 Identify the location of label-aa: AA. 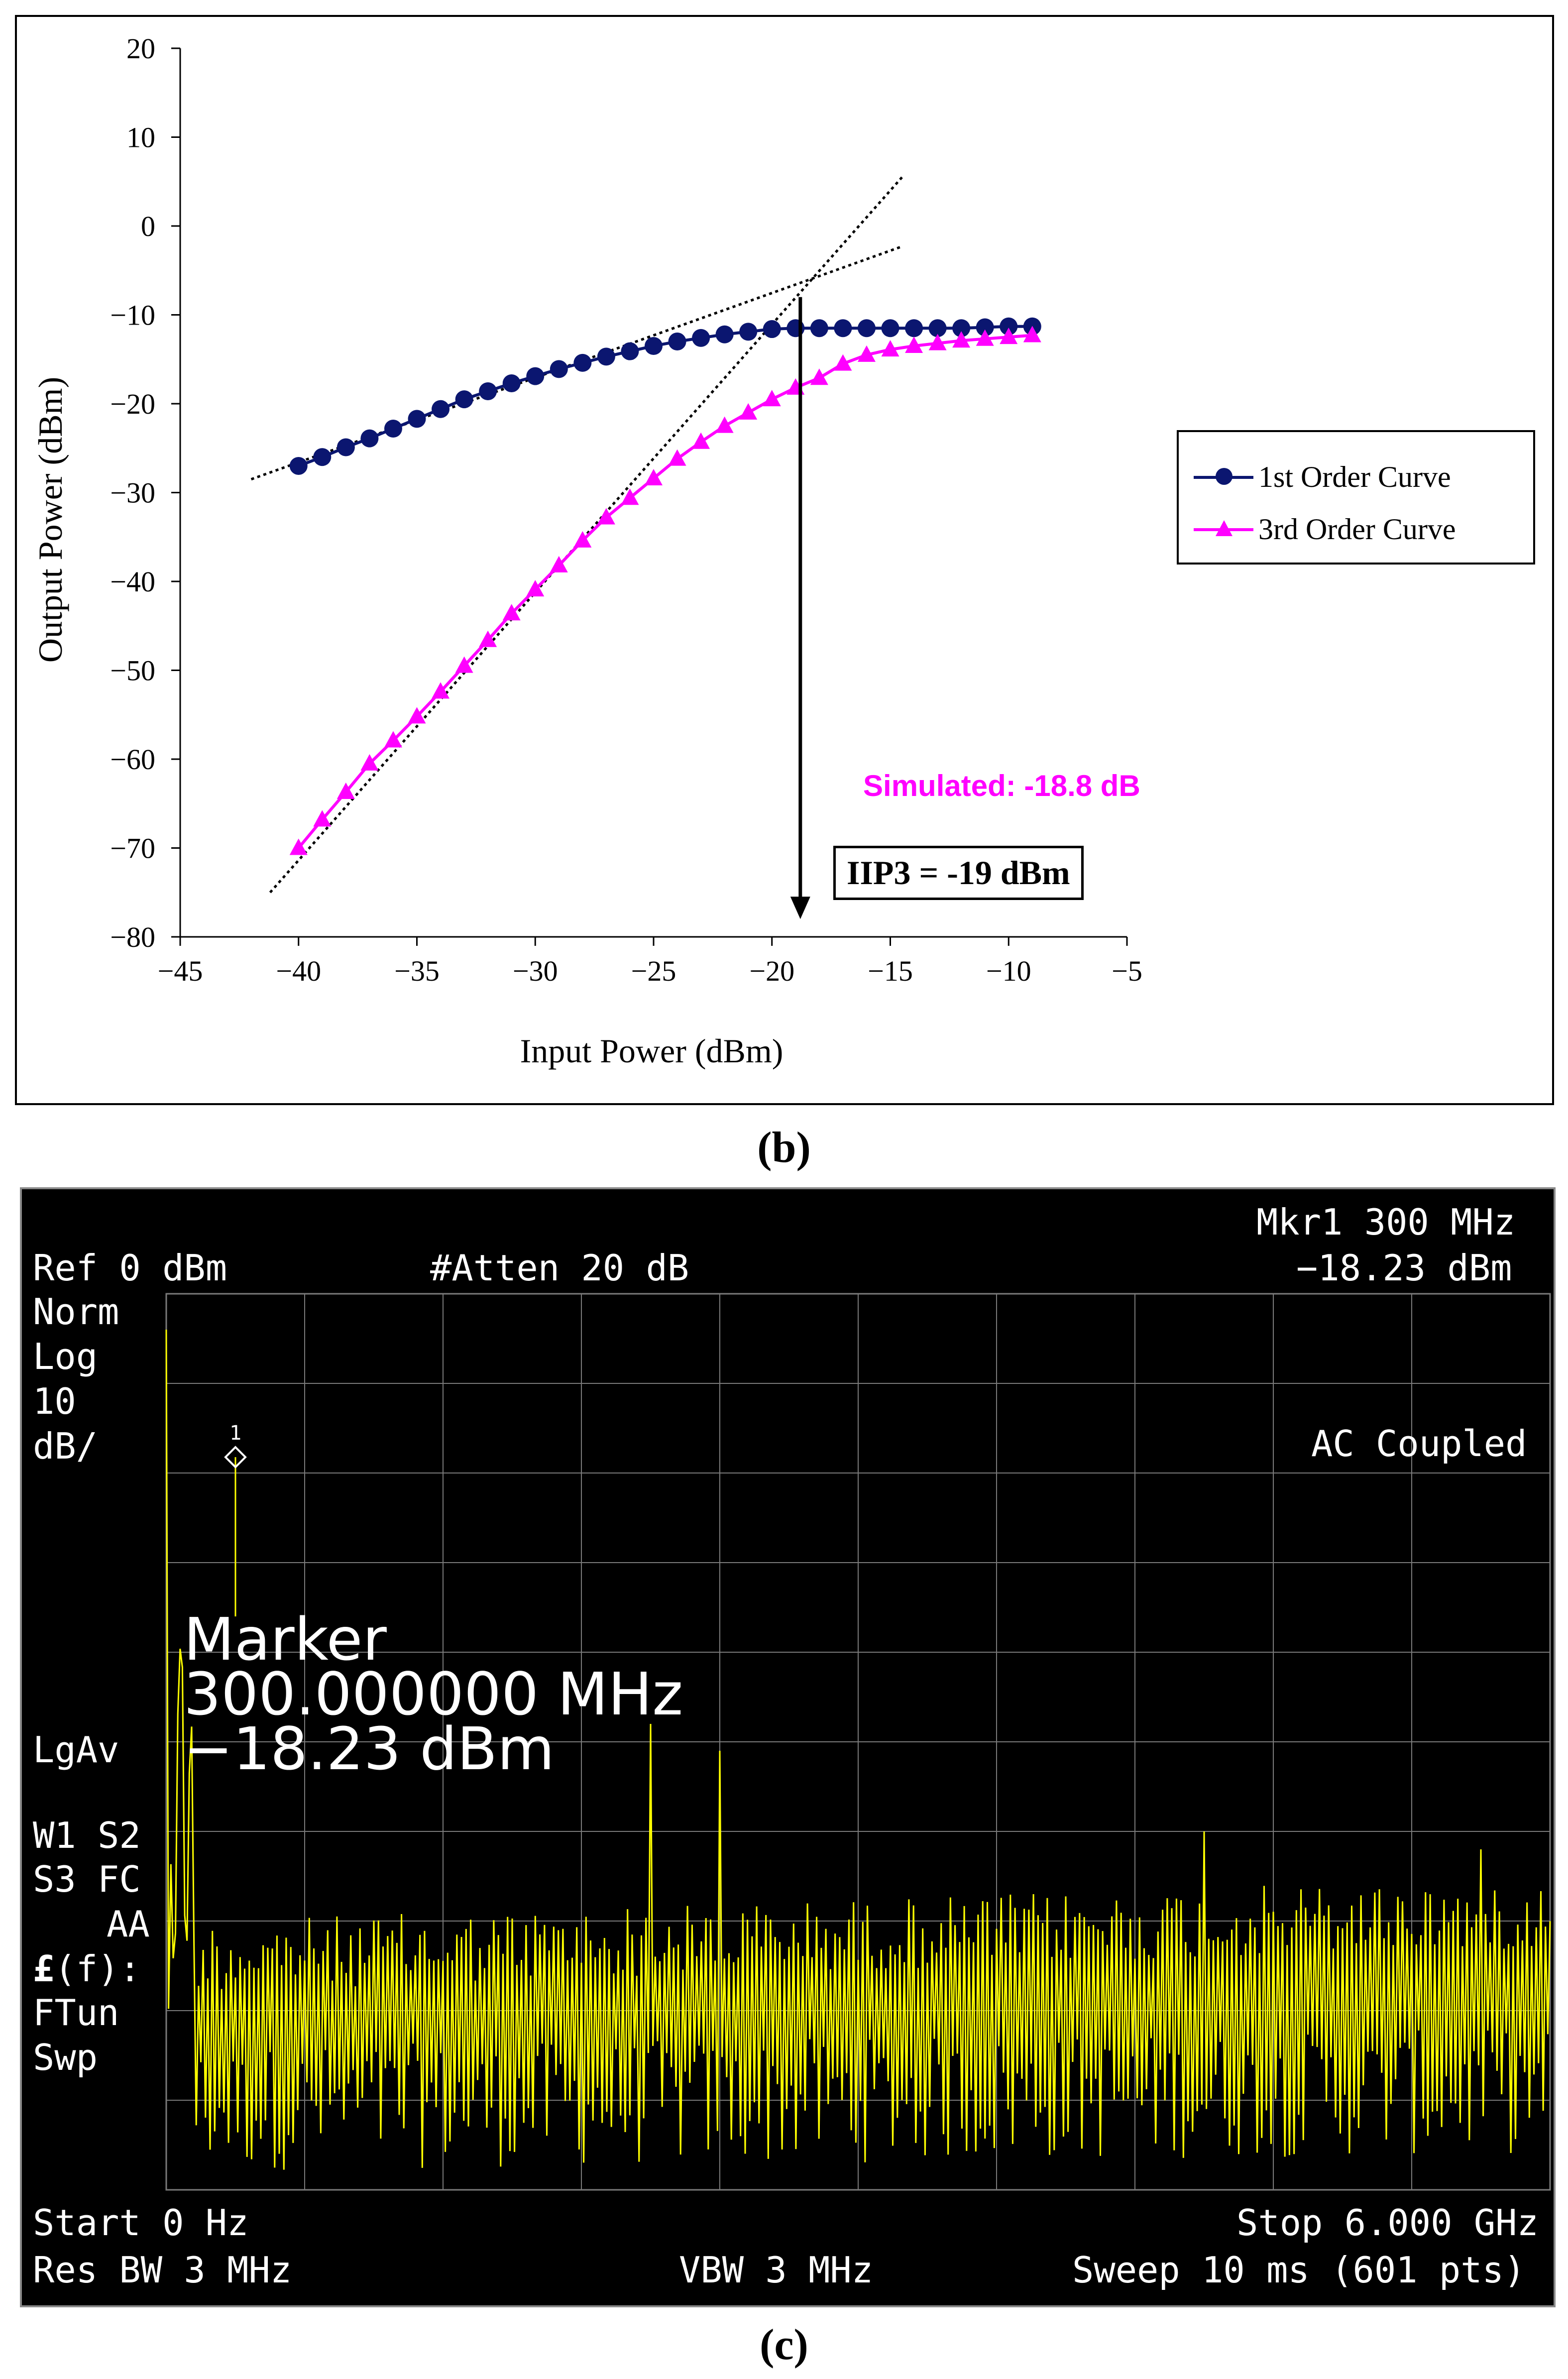
(128, 1924).